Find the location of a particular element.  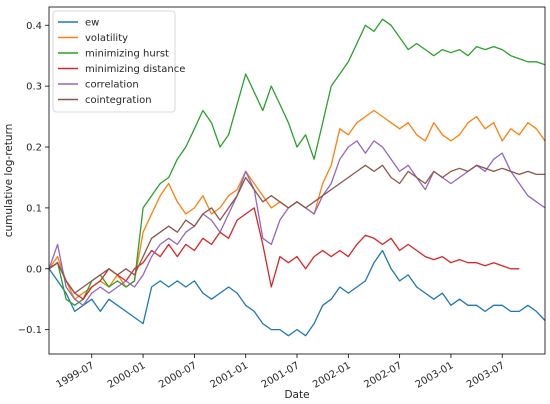

y-tick-label: −0.1 is located at coordinates (30, 330).